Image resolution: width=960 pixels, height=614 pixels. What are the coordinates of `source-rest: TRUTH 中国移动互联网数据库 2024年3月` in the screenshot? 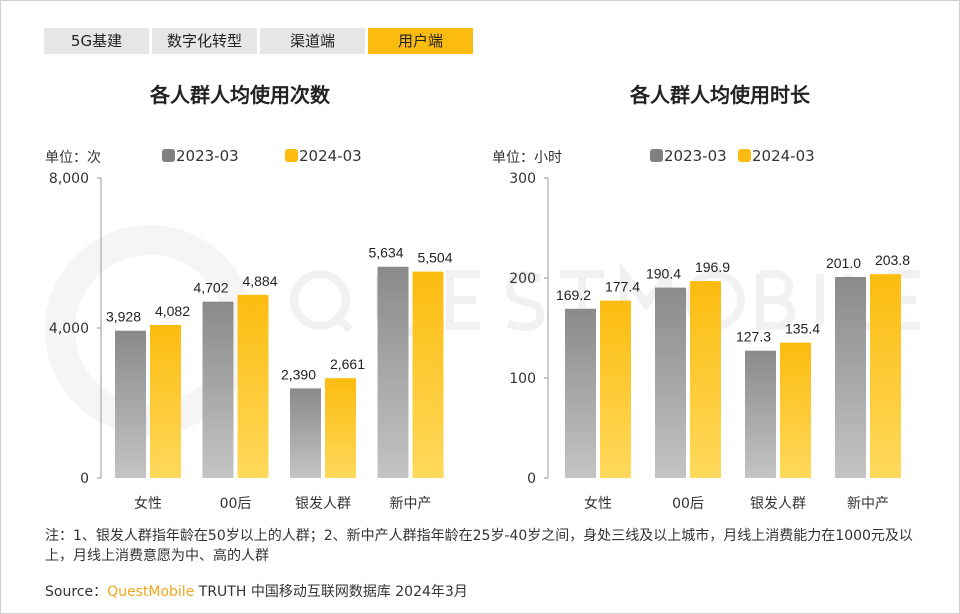 It's located at (331, 592).